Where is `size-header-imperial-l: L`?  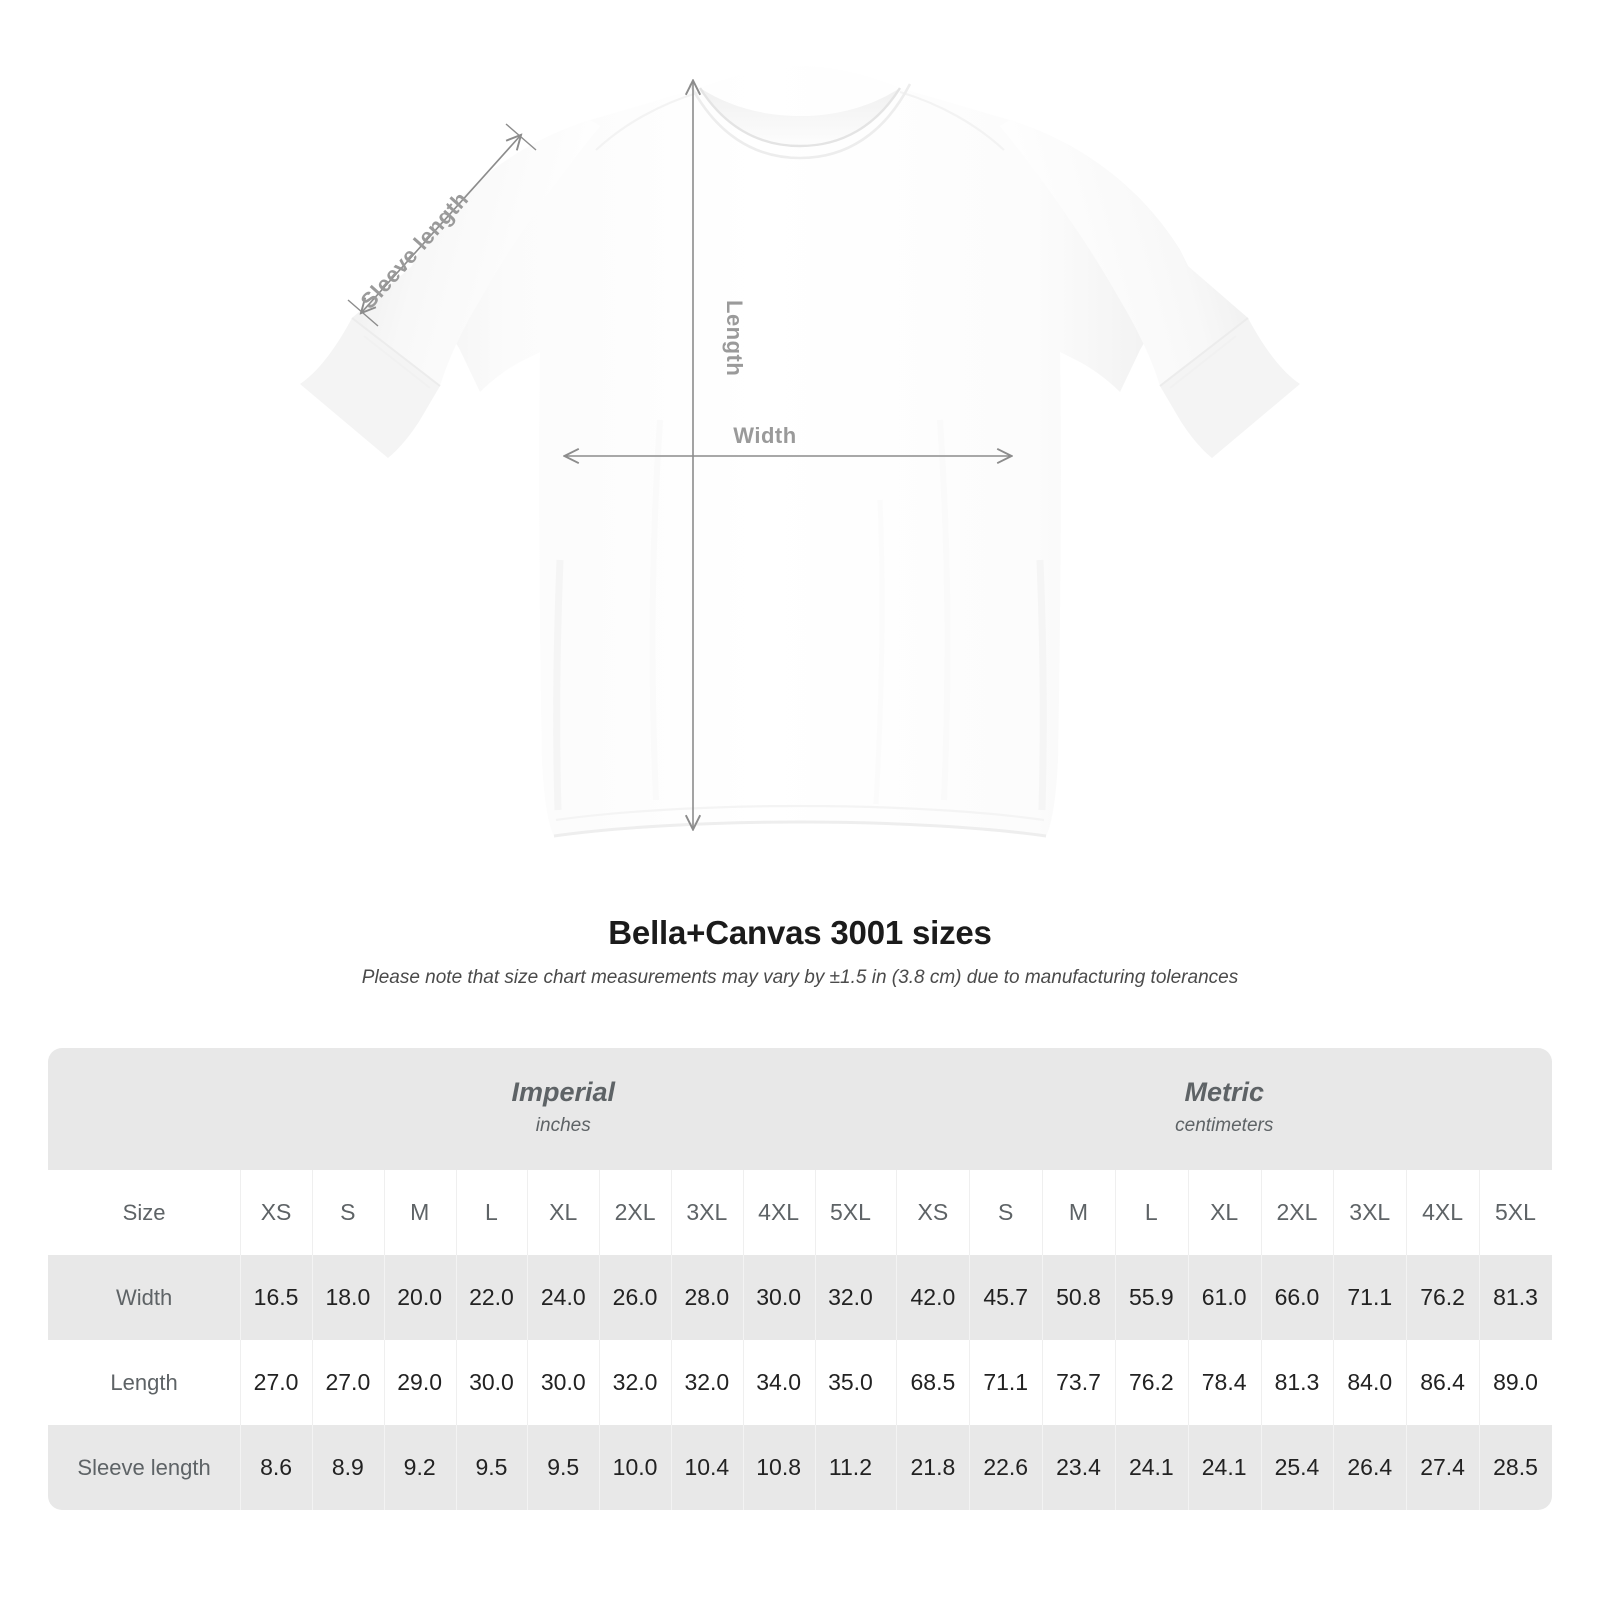 size-header-imperial-l: L is located at coordinates (491, 1212).